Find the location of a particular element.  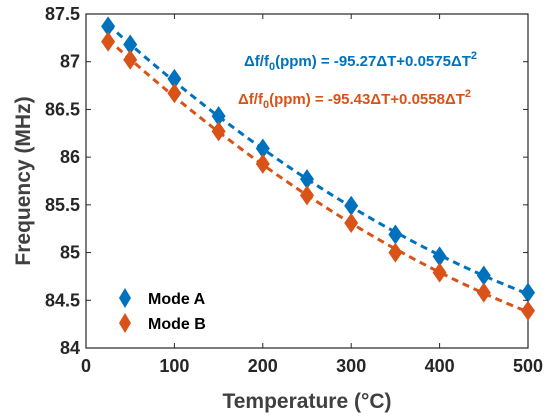

x-tick-label: 100 is located at coordinates (174, 366).